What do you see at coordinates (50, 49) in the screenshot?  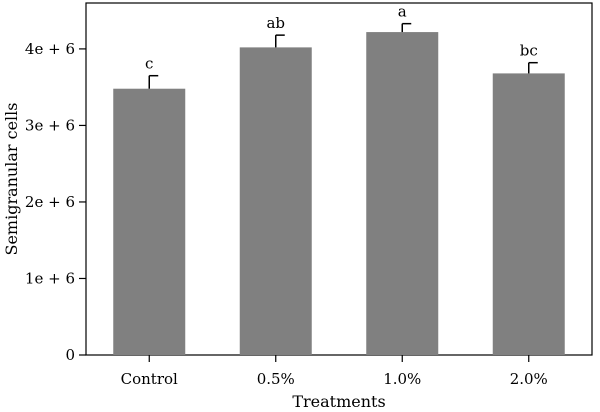 I see `y-tick-label: 4e + 6` at bounding box center [50, 49].